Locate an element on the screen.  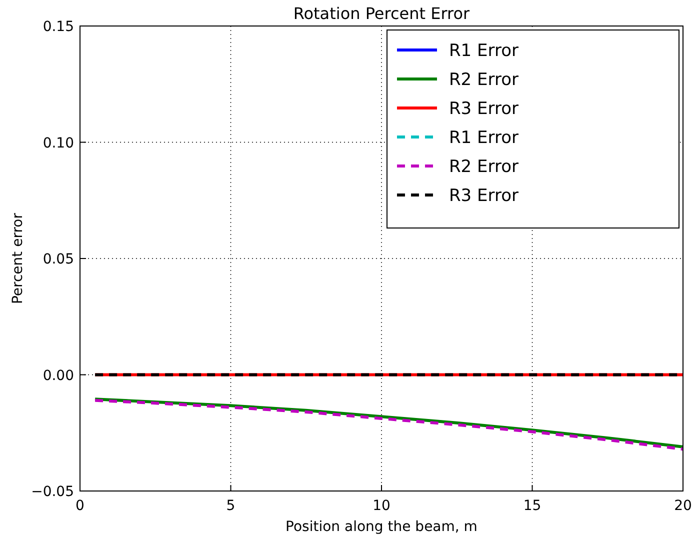
x-tick-label: 15 is located at coordinates (532, 506).